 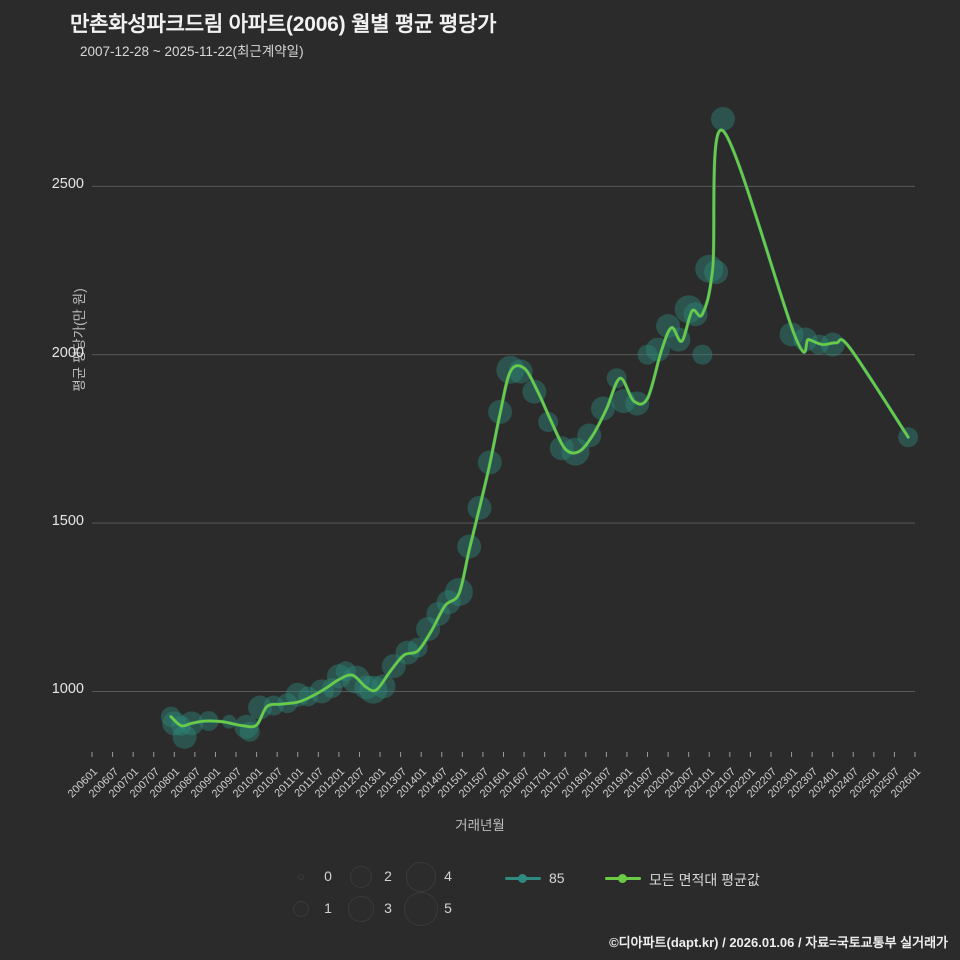 I want to click on legend-series-label: 모든 면적대 평균값, so click(x=704, y=880).